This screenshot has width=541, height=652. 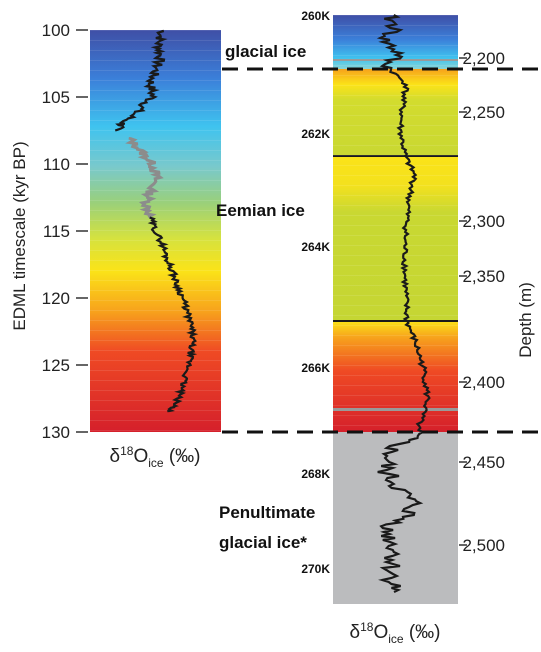 What do you see at coordinates (483, 382) in the screenshot?
I see `right-depth-tick-label: 2,400` at bounding box center [483, 382].